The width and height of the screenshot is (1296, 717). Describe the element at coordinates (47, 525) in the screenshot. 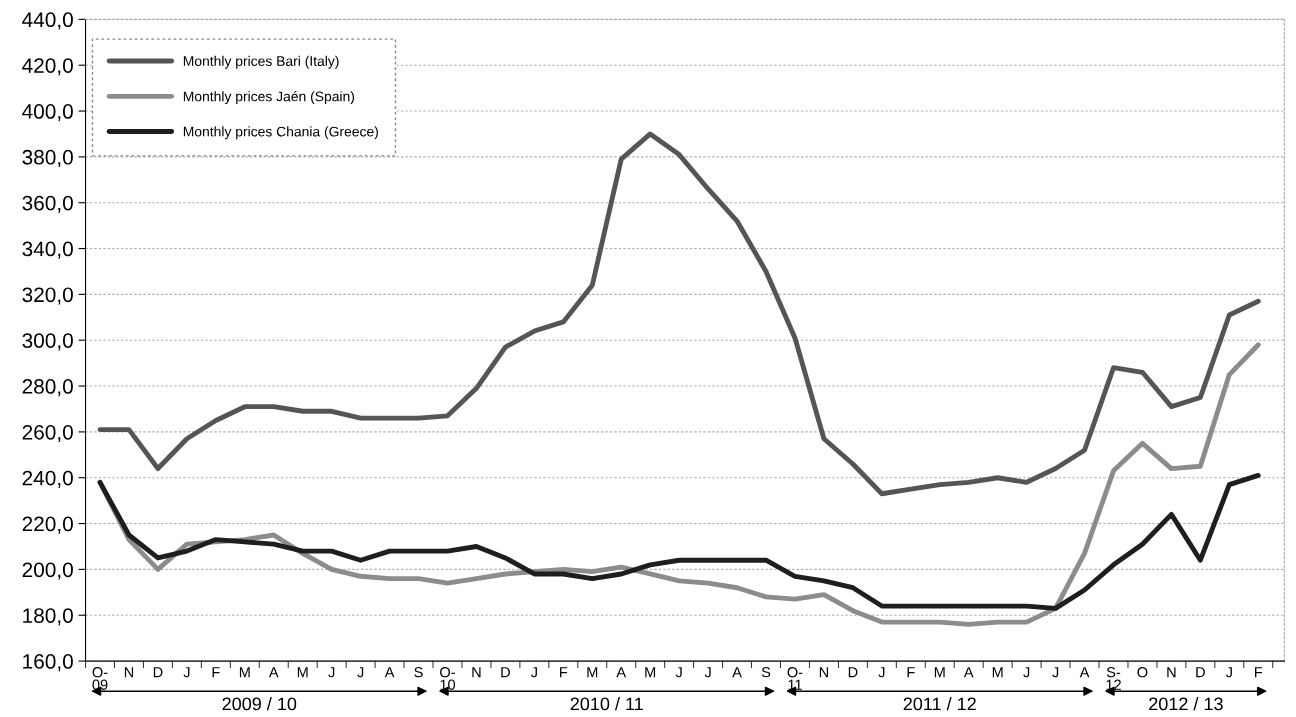

I see `y-tick-label: 220,0` at that location.